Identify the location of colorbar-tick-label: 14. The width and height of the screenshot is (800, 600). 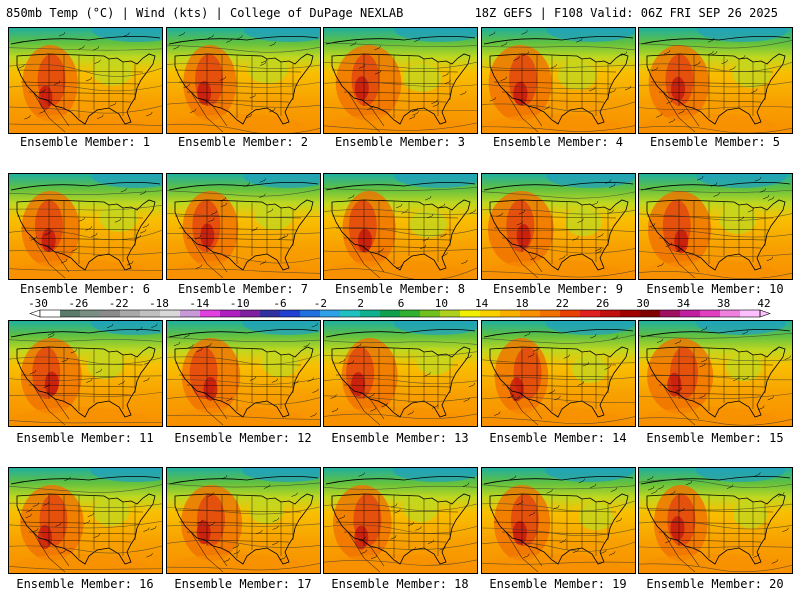
(482, 303).